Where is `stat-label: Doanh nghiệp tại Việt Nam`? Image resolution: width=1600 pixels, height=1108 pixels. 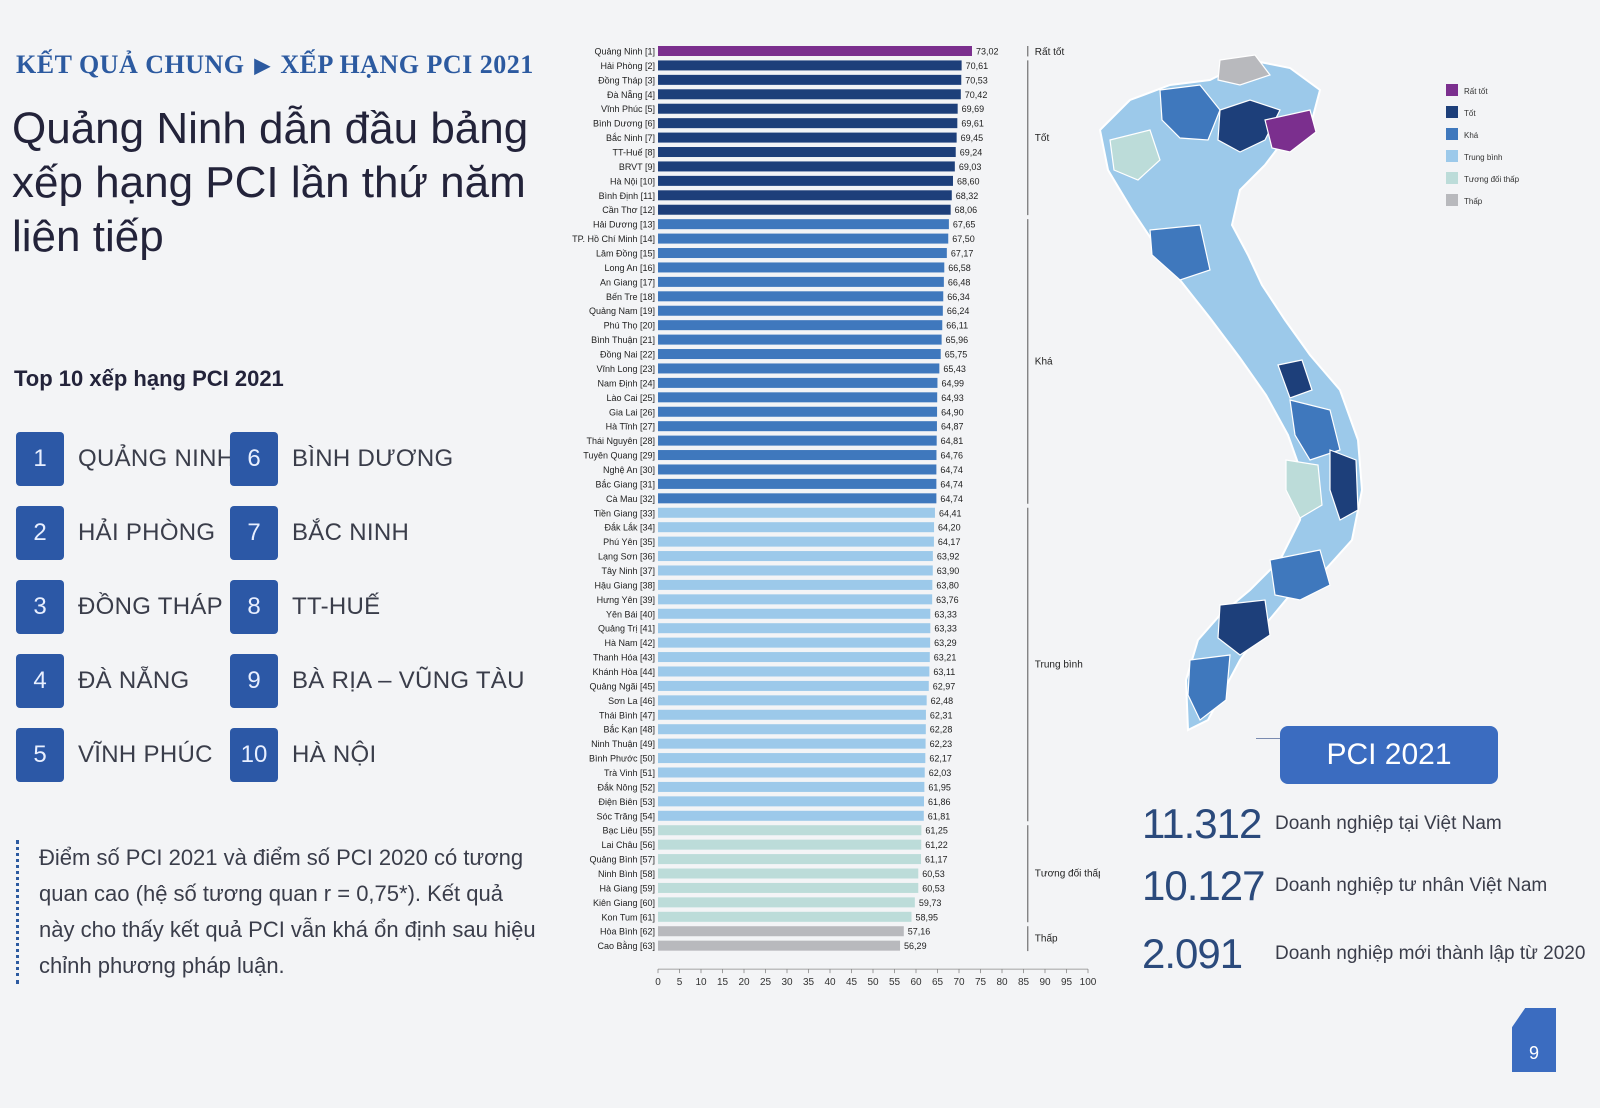 stat-label: Doanh nghiệp tại Việt Nam is located at coordinates (1388, 823).